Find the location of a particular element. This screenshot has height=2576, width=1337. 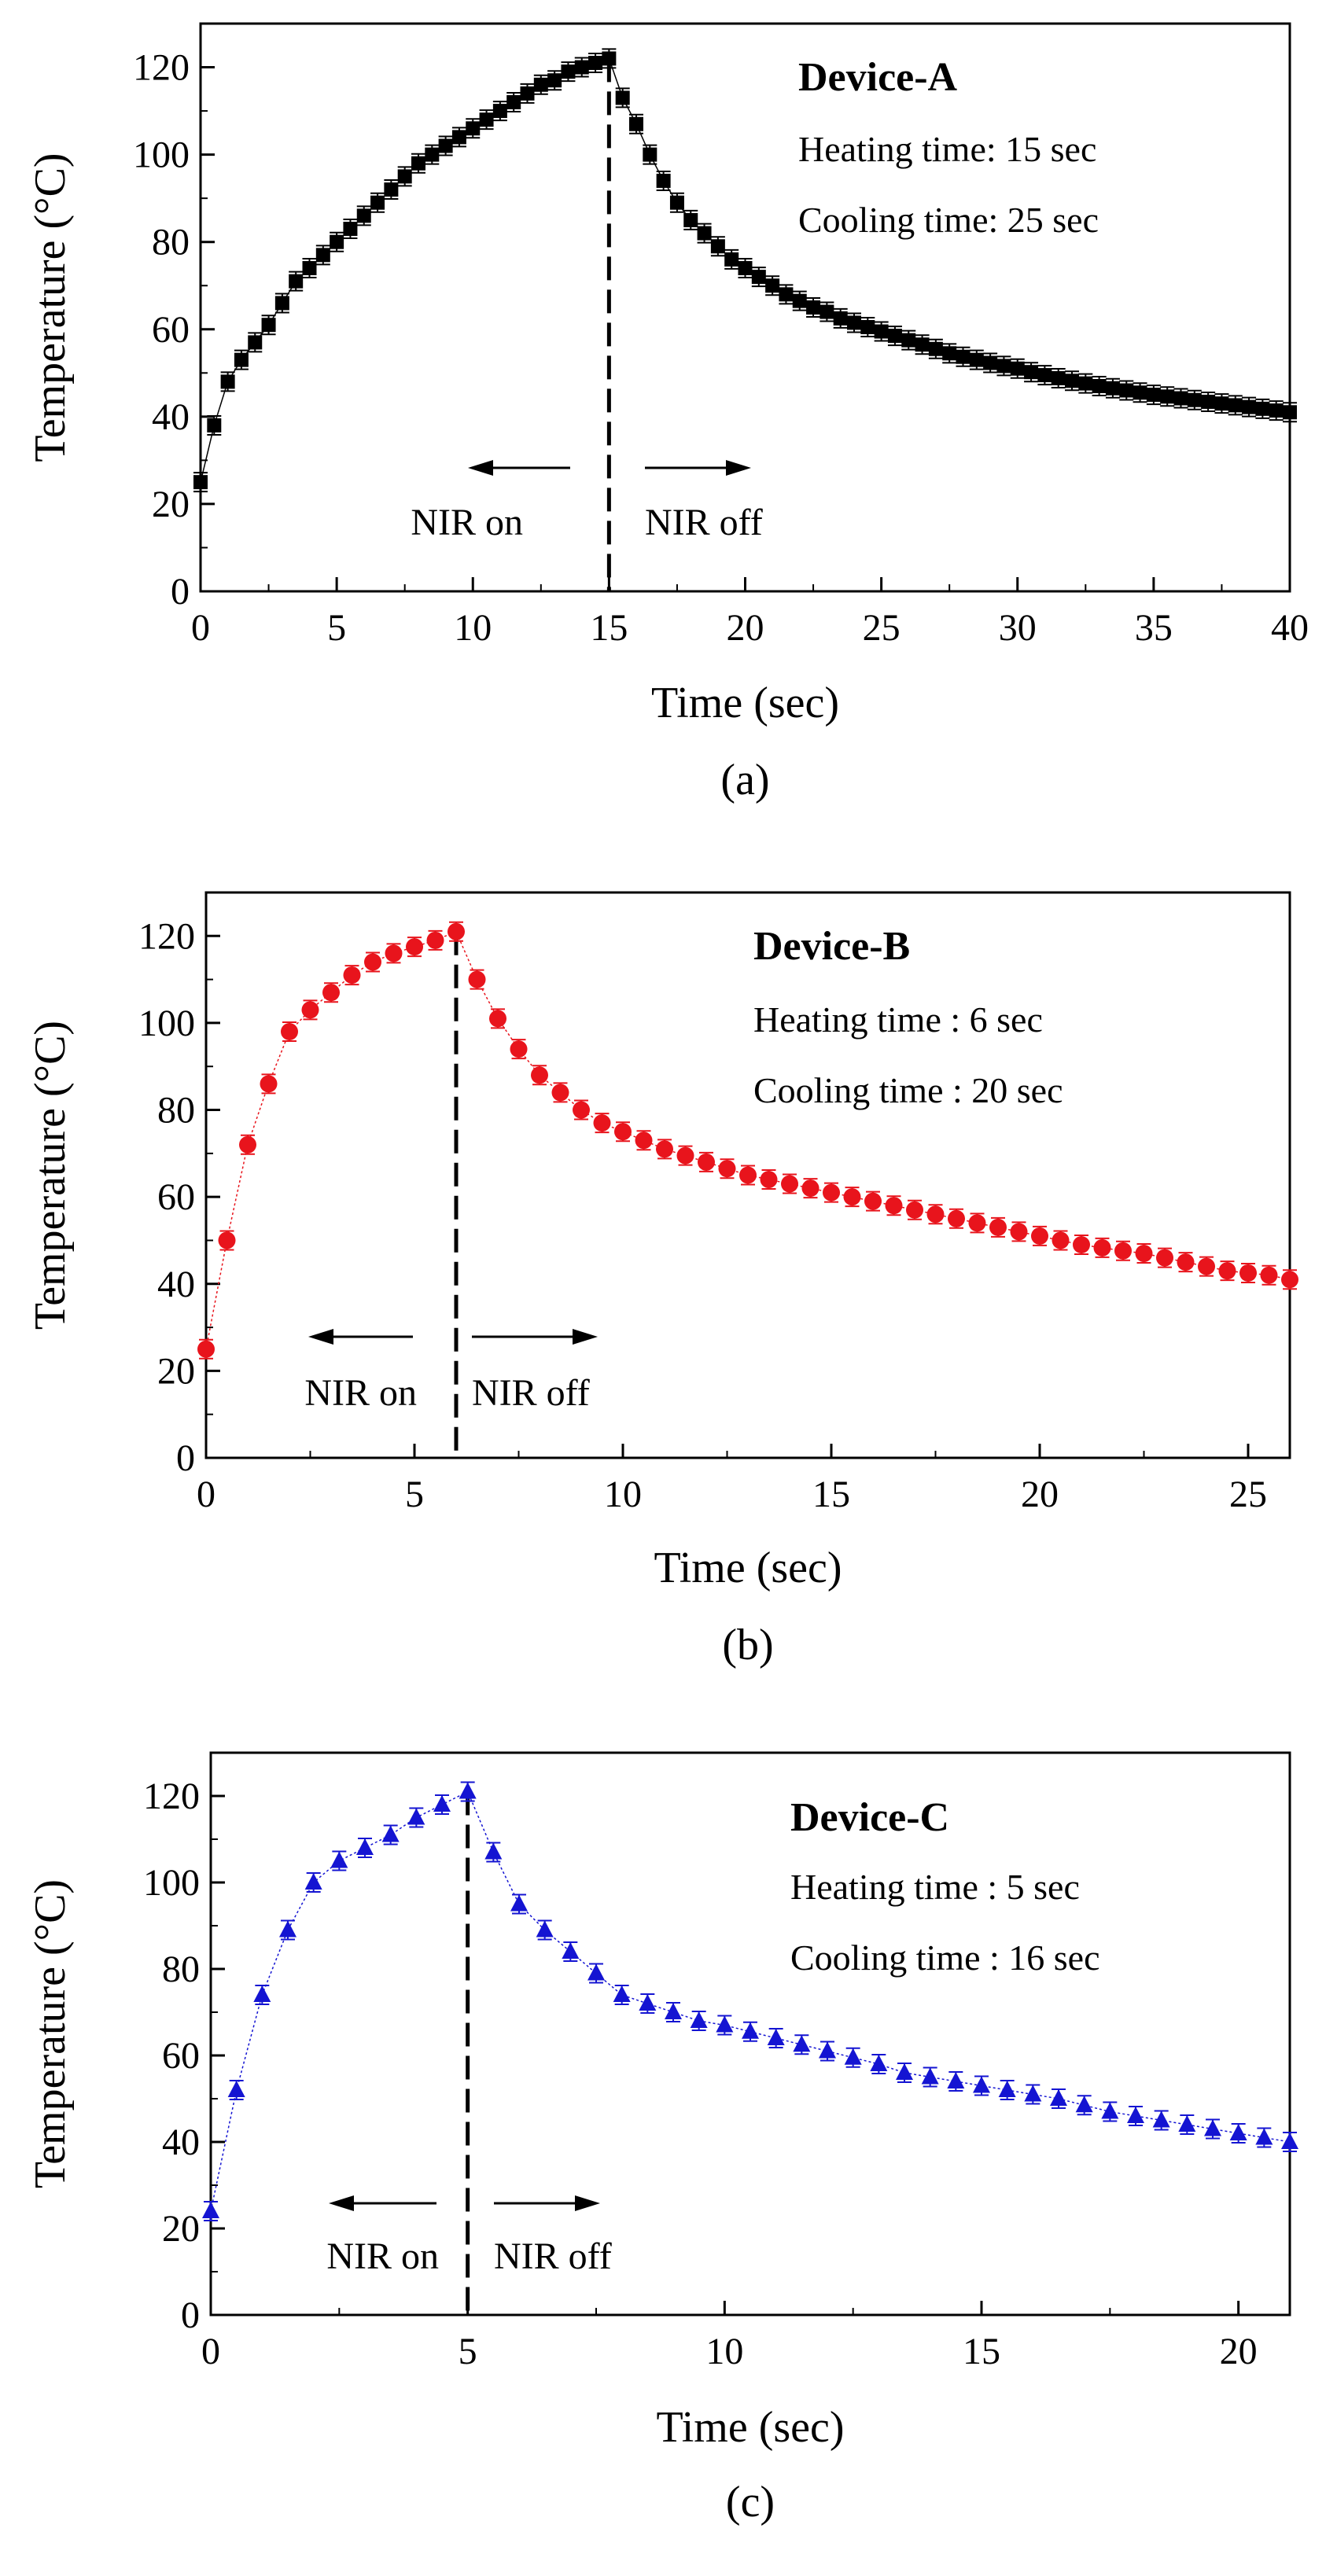

y-tick-label: 60 is located at coordinates (171, 330).